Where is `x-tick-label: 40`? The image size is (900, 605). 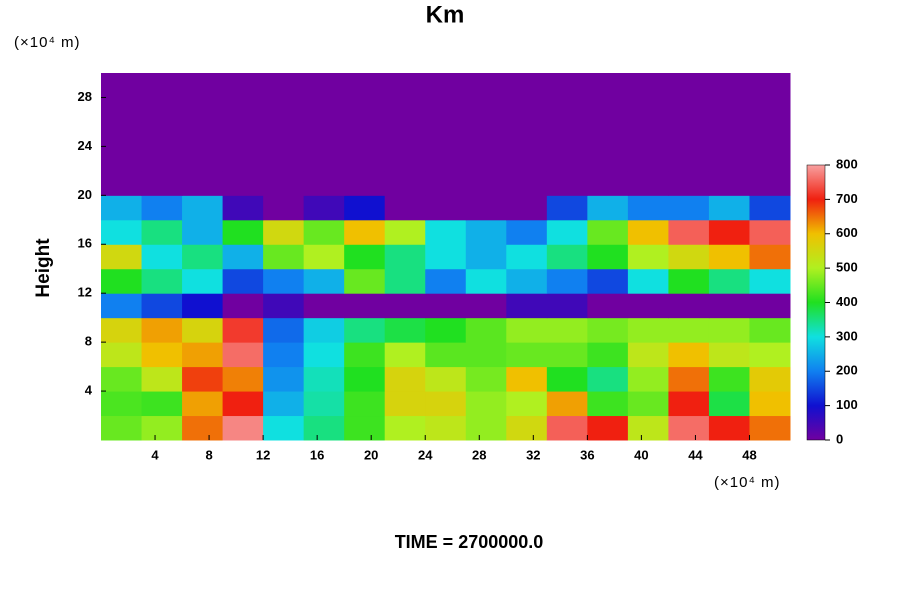 x-tick-label: 40 is located at coordinates (641, 454).